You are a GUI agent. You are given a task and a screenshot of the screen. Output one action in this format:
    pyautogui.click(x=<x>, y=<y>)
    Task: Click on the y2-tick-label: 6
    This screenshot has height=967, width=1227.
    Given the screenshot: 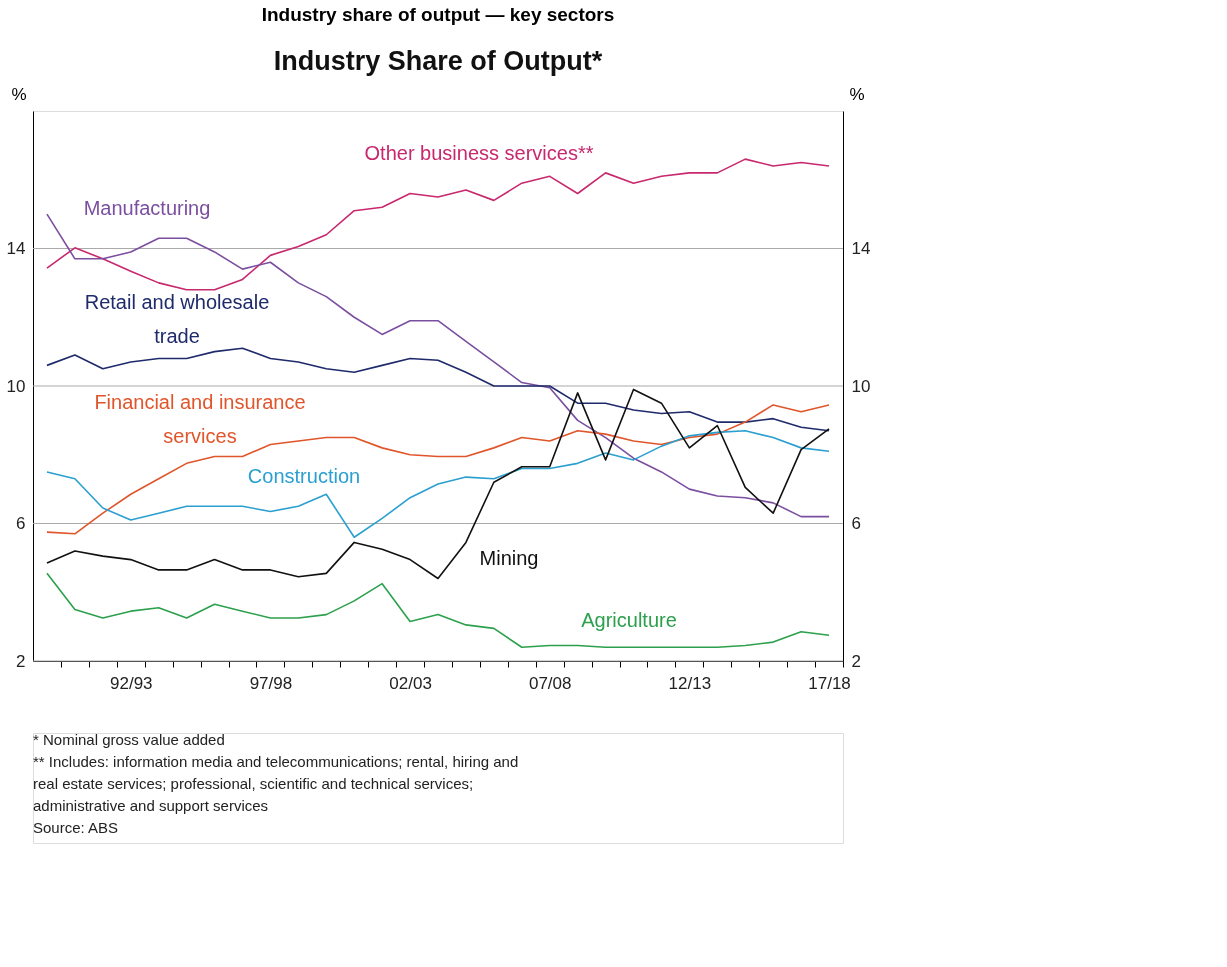 What is the action you would take?
    pyautogui.click(x=856, y=523)
    